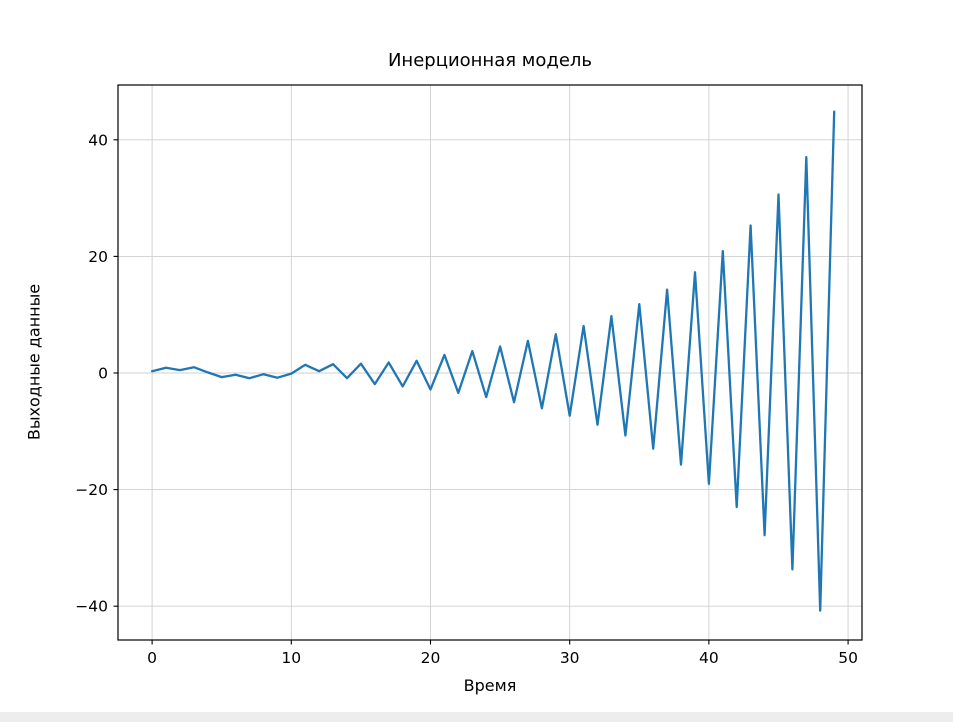 The image size is (953, 722). I want to click on y-tick-label: −20, so click(91, 490).